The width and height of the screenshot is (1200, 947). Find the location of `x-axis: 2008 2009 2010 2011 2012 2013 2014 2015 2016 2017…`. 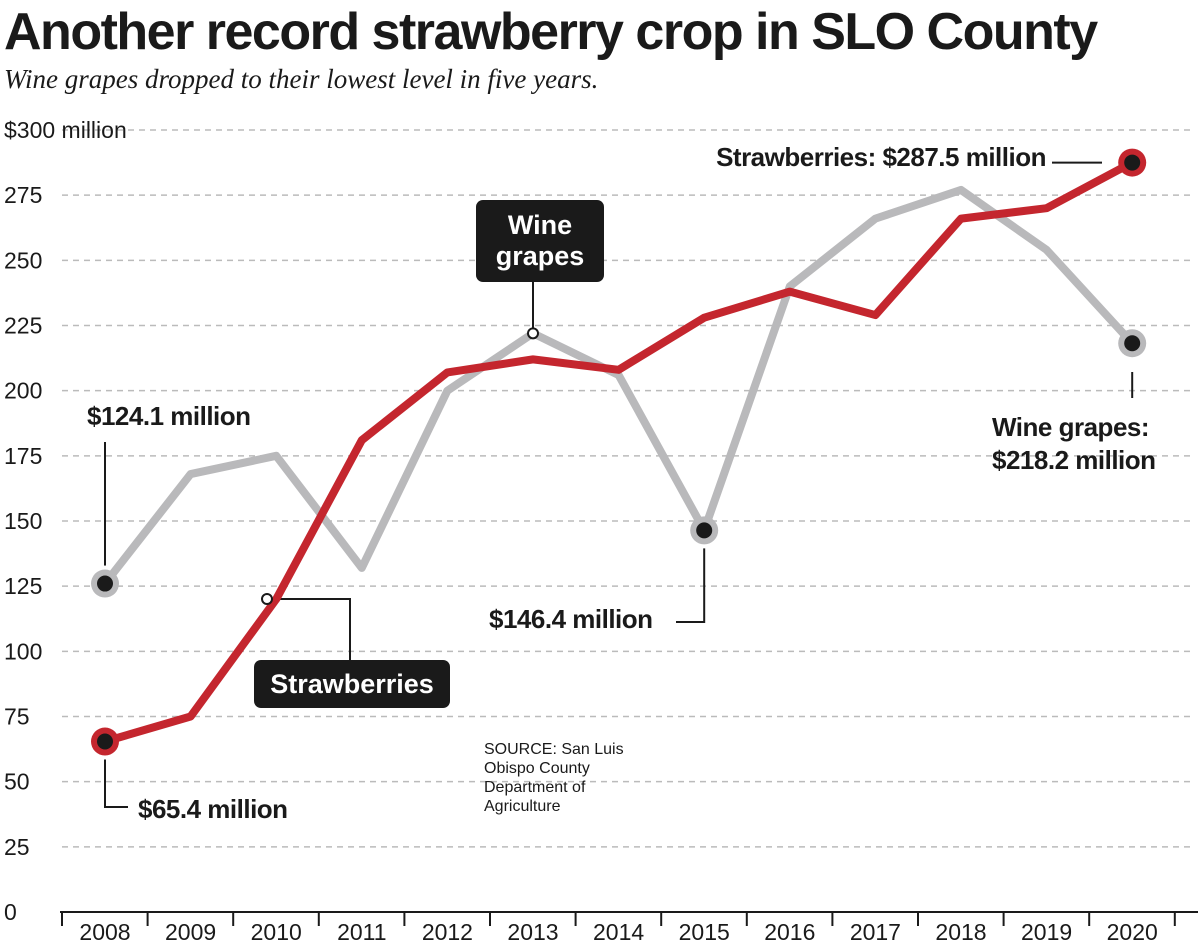

x-axis: 2008 2009 2010 2011 2012 2013 2014 2015 2016 2017… is located at coordinates (629, 928).